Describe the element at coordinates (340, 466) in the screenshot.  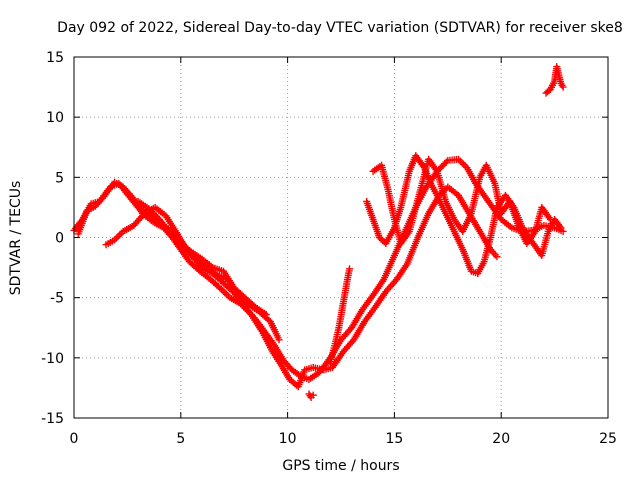
I see `x-axis-title: GPS time / hours` at that location.